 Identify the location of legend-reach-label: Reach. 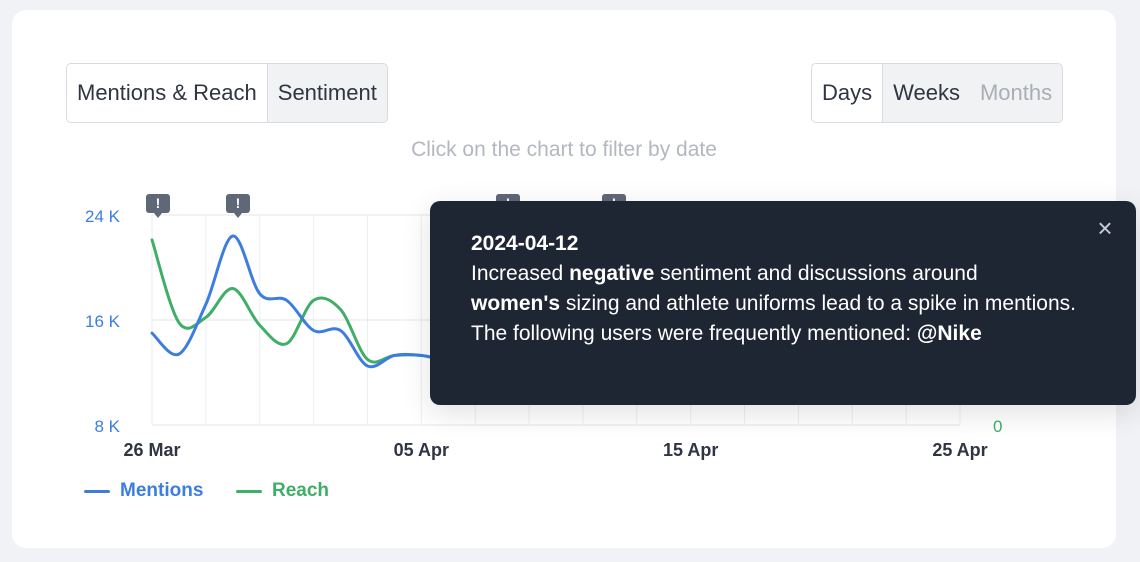
(301, 490).